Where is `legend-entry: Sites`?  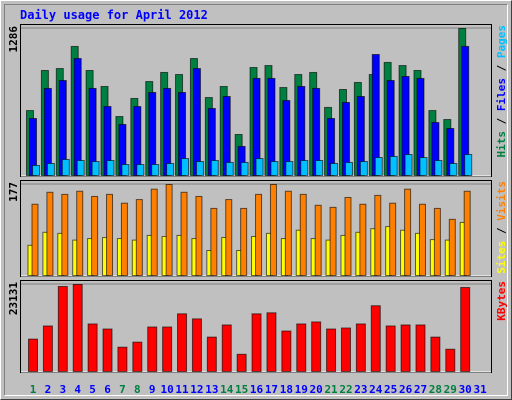
legend-entry: Sites is located at coordinates (501, 257).